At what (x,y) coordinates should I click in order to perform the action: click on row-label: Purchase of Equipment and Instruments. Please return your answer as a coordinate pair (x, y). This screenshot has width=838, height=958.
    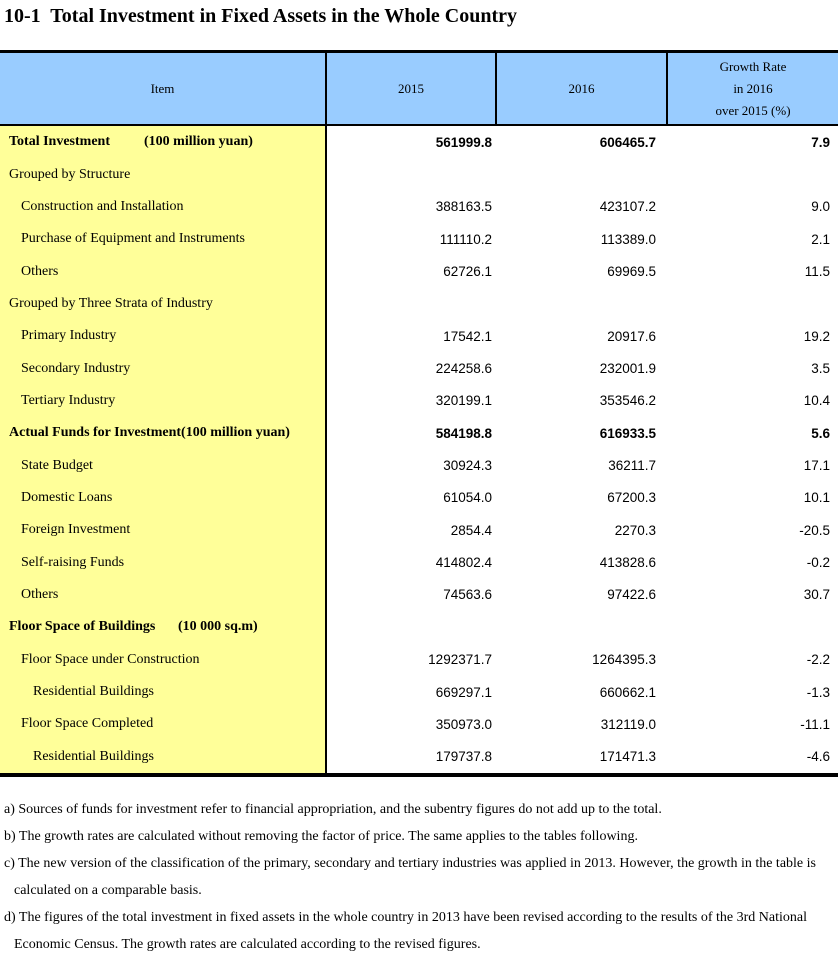
    Looking at the image, I should click on (133, 239).